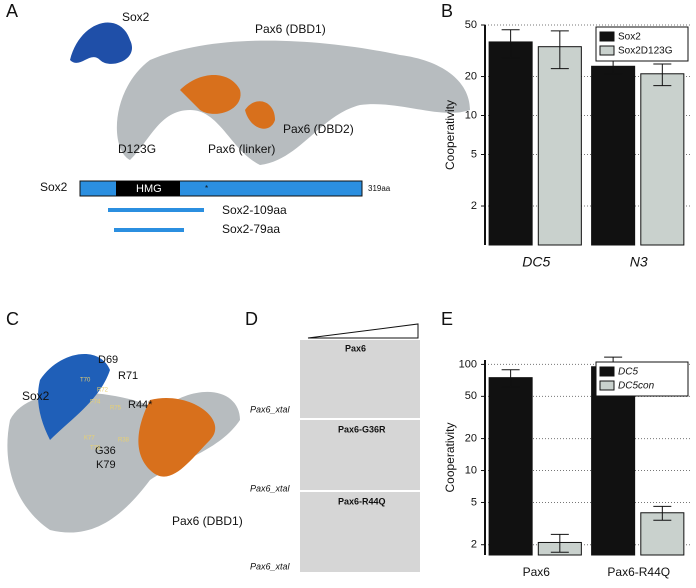  What do you see at coordinates (12, 11) in the screenshot?
I see `panel-label: A` at bounding box center [12, 11].